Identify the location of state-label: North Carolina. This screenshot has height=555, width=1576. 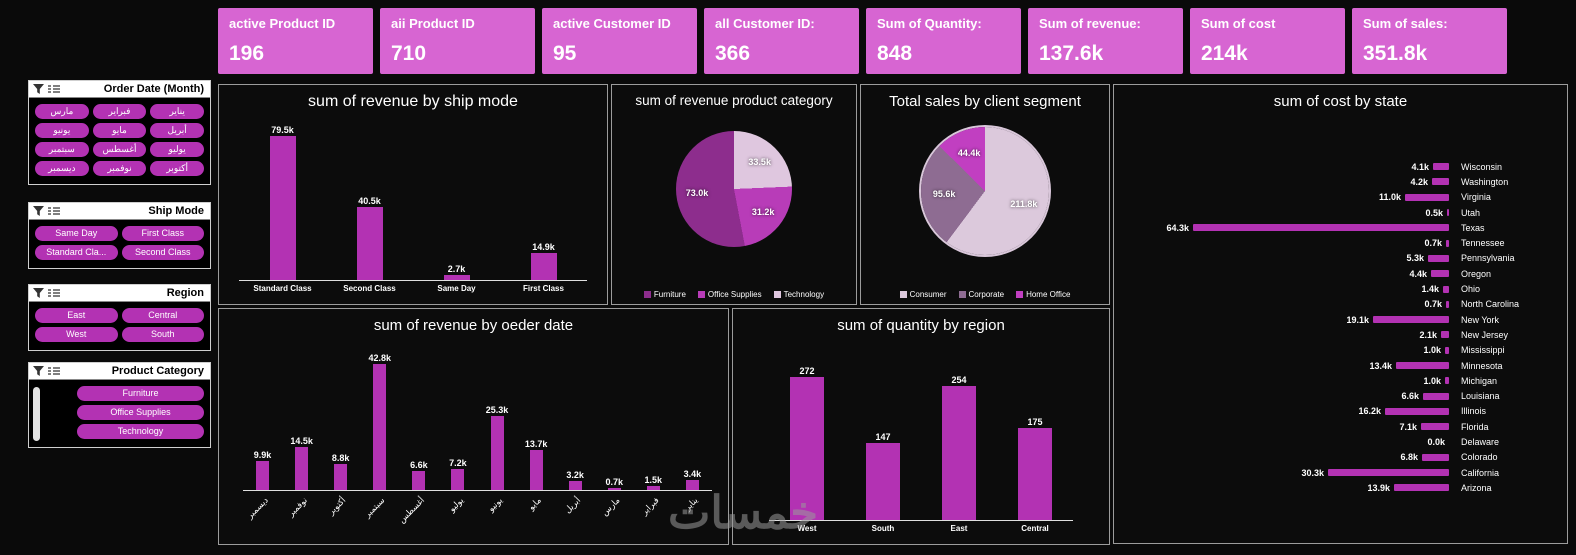
(1490, 304).